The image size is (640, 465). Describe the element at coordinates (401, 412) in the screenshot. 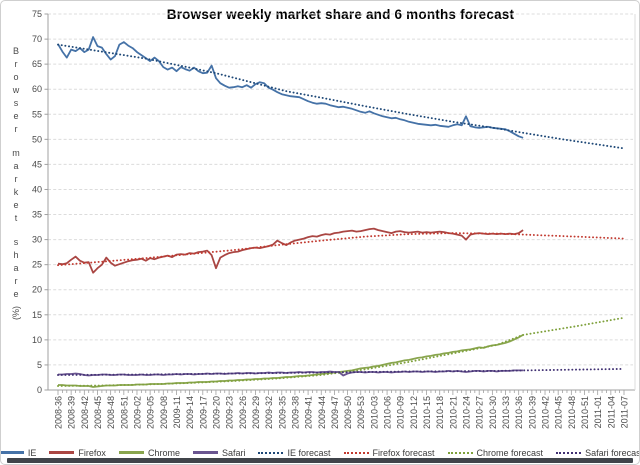

I see `x-tick-label: 2010-09` at that location.